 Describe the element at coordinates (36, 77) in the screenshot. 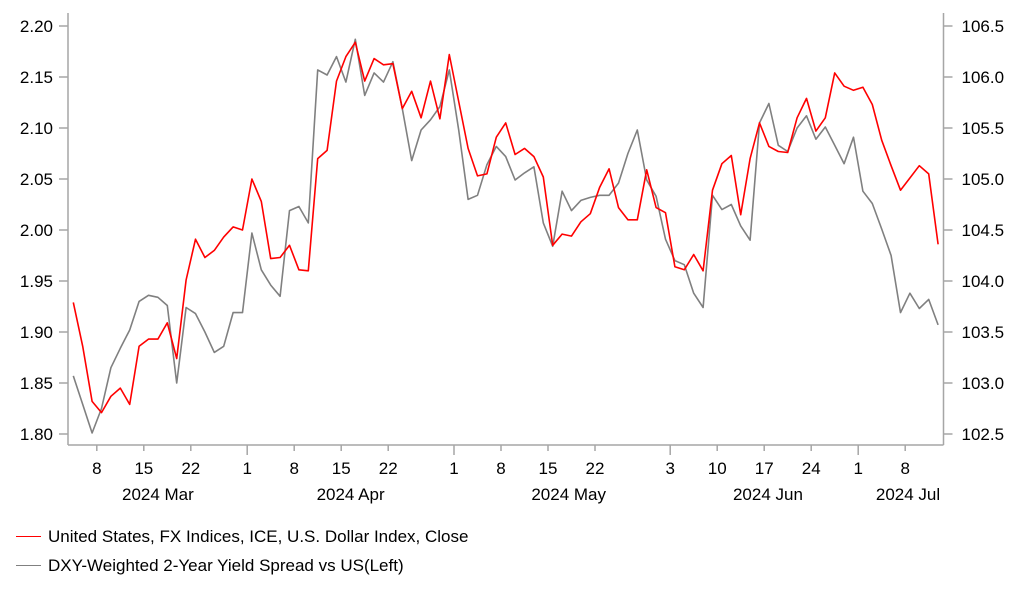

I see `left-tick-label: 2.15` at that location.